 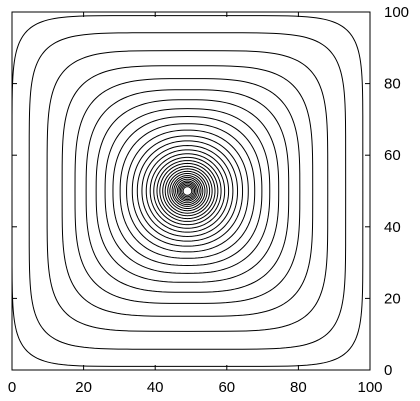 I want to click on y-tick-label: 60, so click(x=392, y=155).